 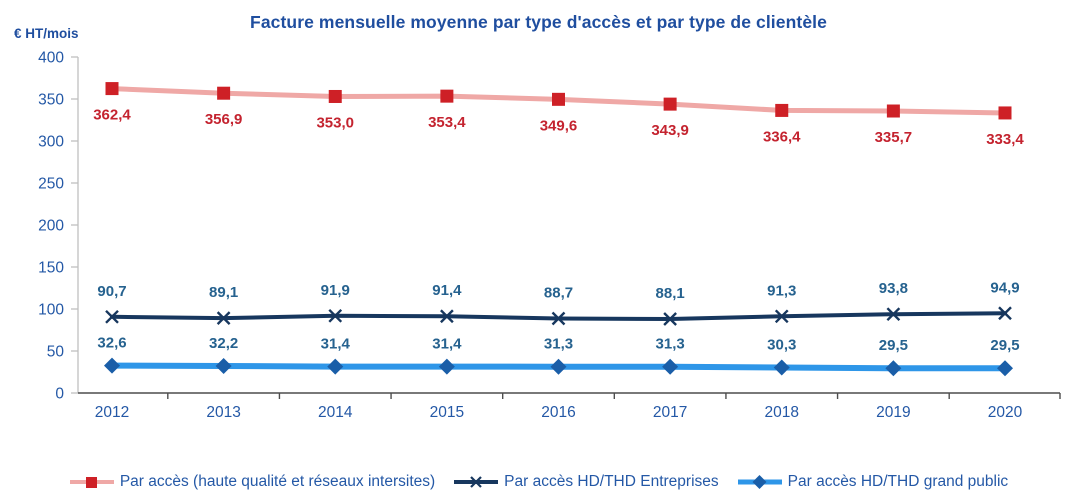 I want to click on x-tick-label: 2019, so click(x=893, y=412).